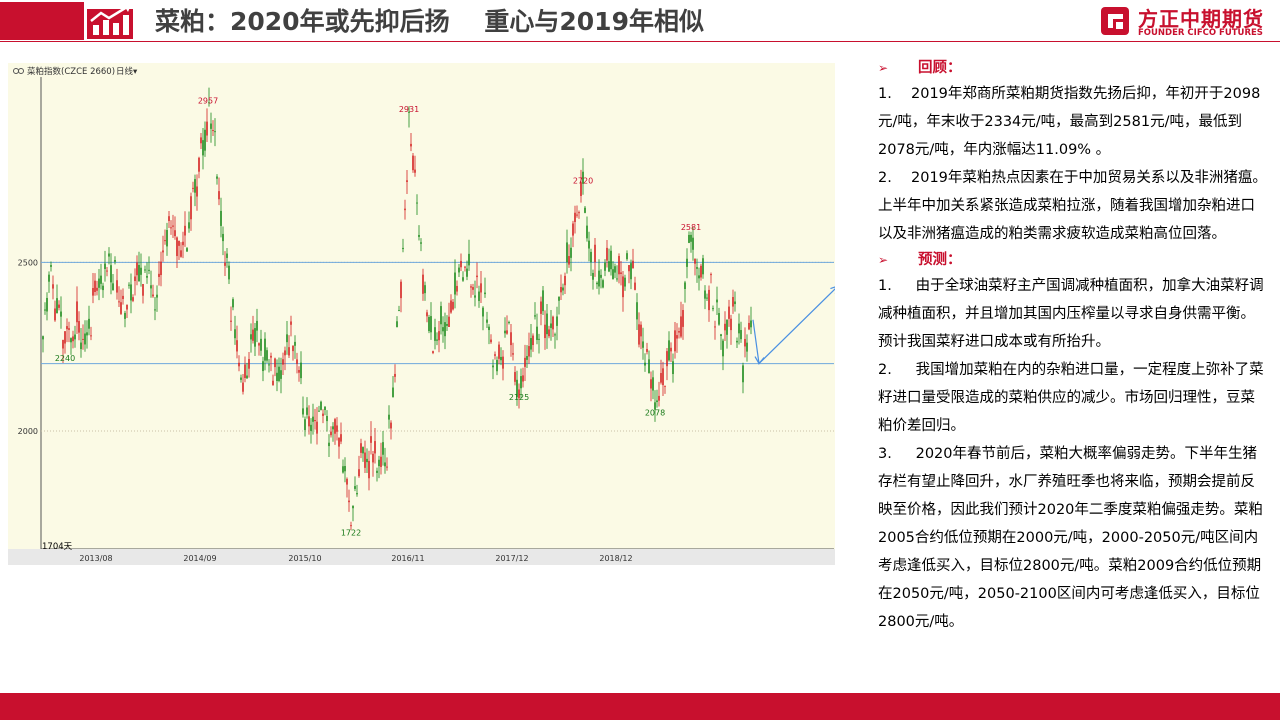 The width and height of the screenshot is (1280, 720). What do you see at coordinates (125, 71) in the screenshot?
I see `period-selector: 日线` at bounding box center [125, 71].